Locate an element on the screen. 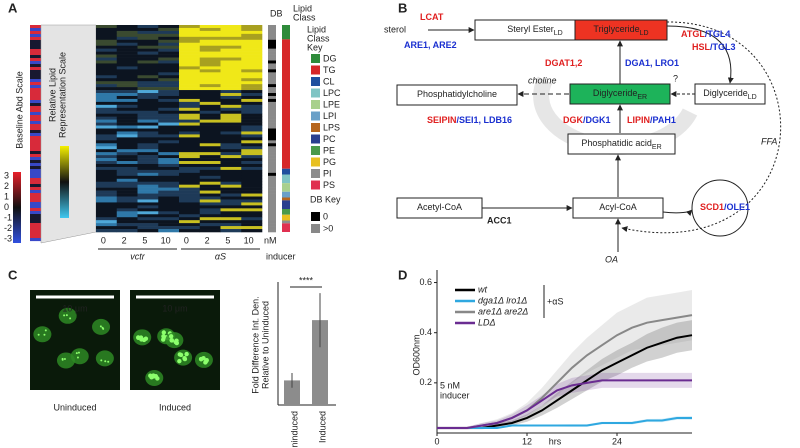  cell is located at coordinates (42, 334).